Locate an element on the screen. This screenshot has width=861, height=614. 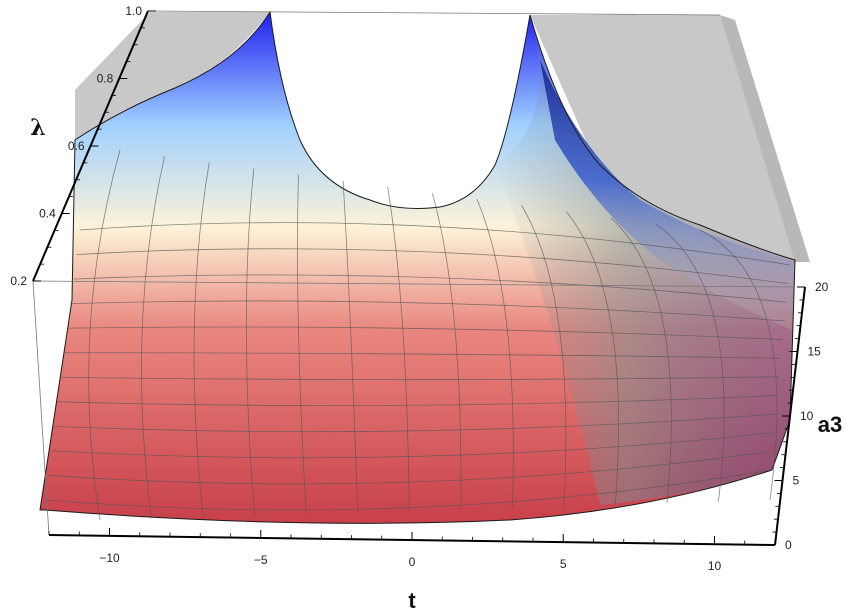
t-tick-label: 10 is located at coordinates (715, 566).